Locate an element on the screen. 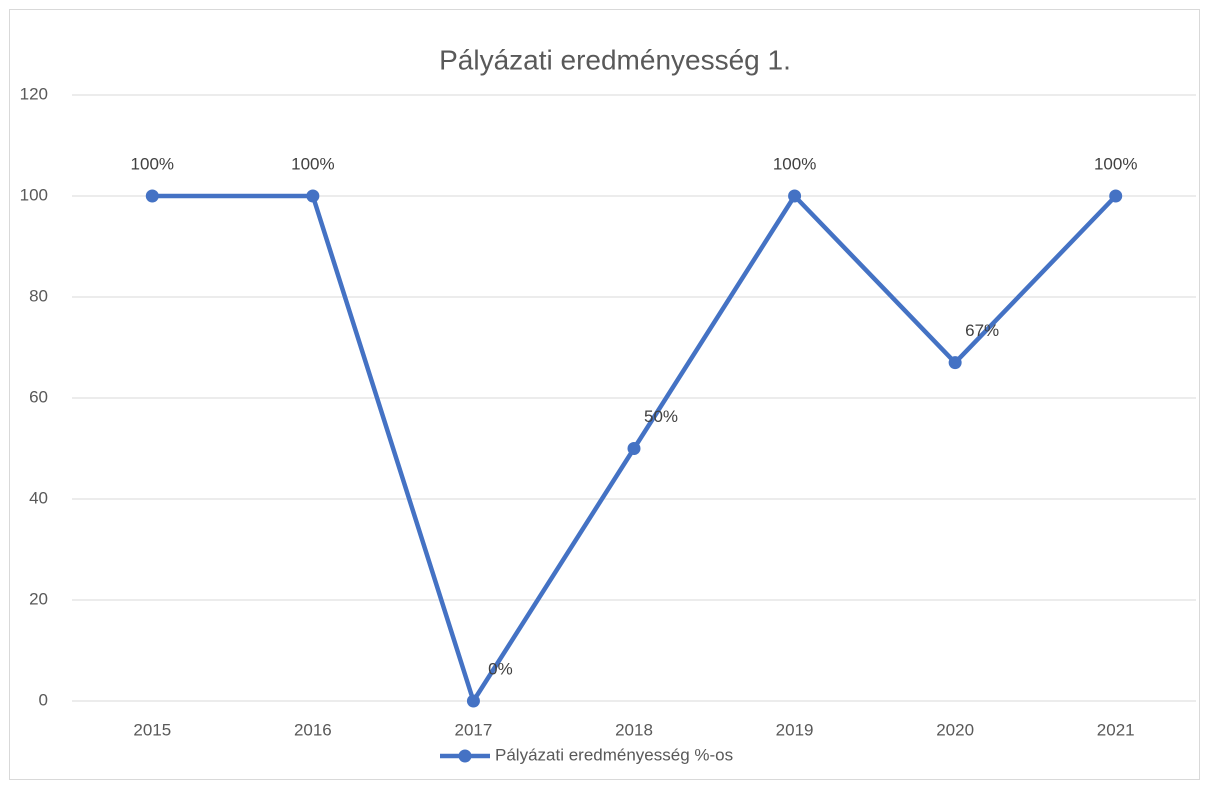 This screenshot has width=1206, height=785. legend-marker is located at coordinates (465, 756).